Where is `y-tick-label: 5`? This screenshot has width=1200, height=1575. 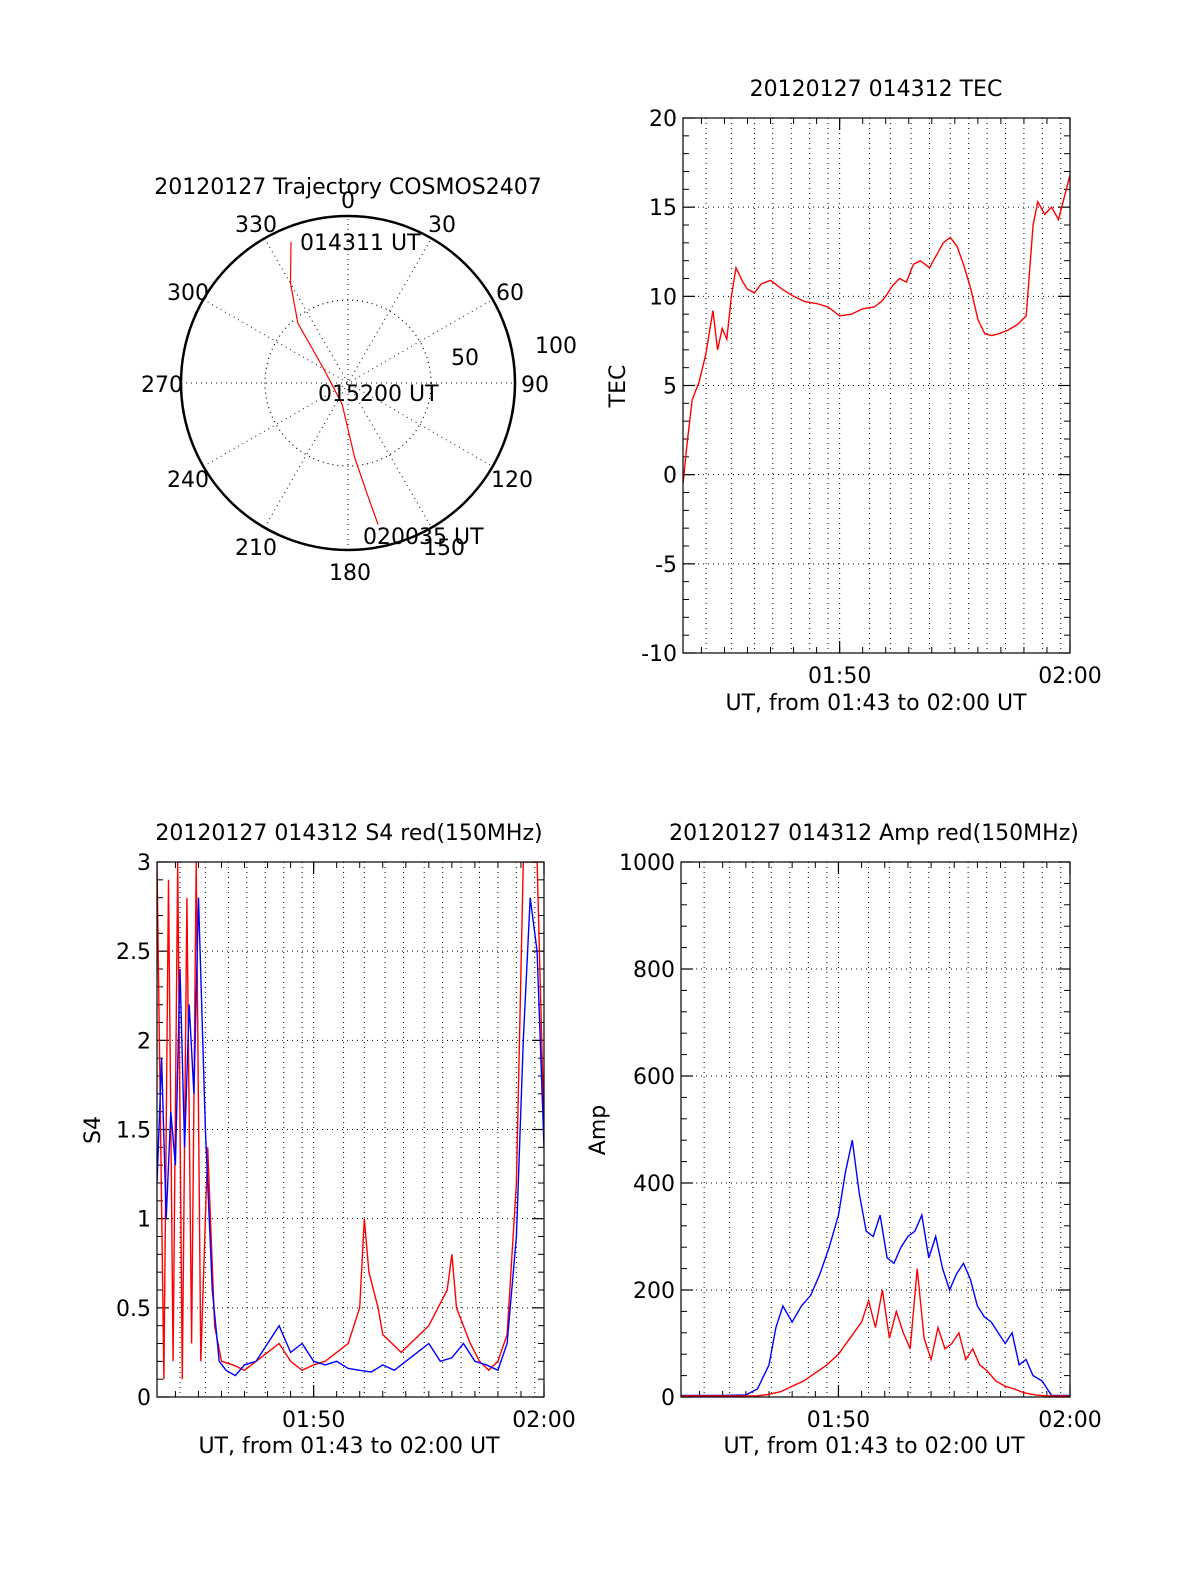
y-tick-label: 5 is located at coordinates (670, 387).